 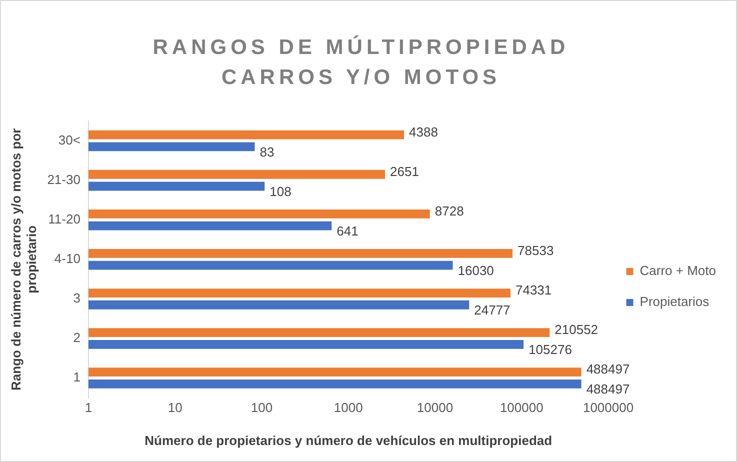 I want to click on data-label: 8728, so click(x=449, y=211).